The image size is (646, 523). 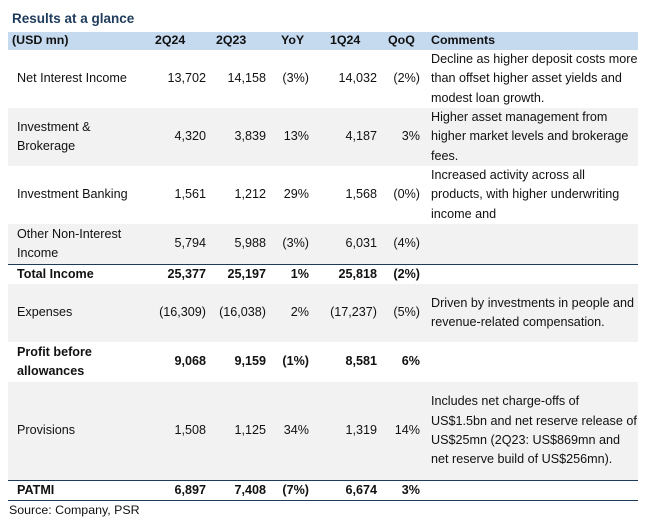 I want to click on header-yoy: YoY, so click(x=293, y=40).